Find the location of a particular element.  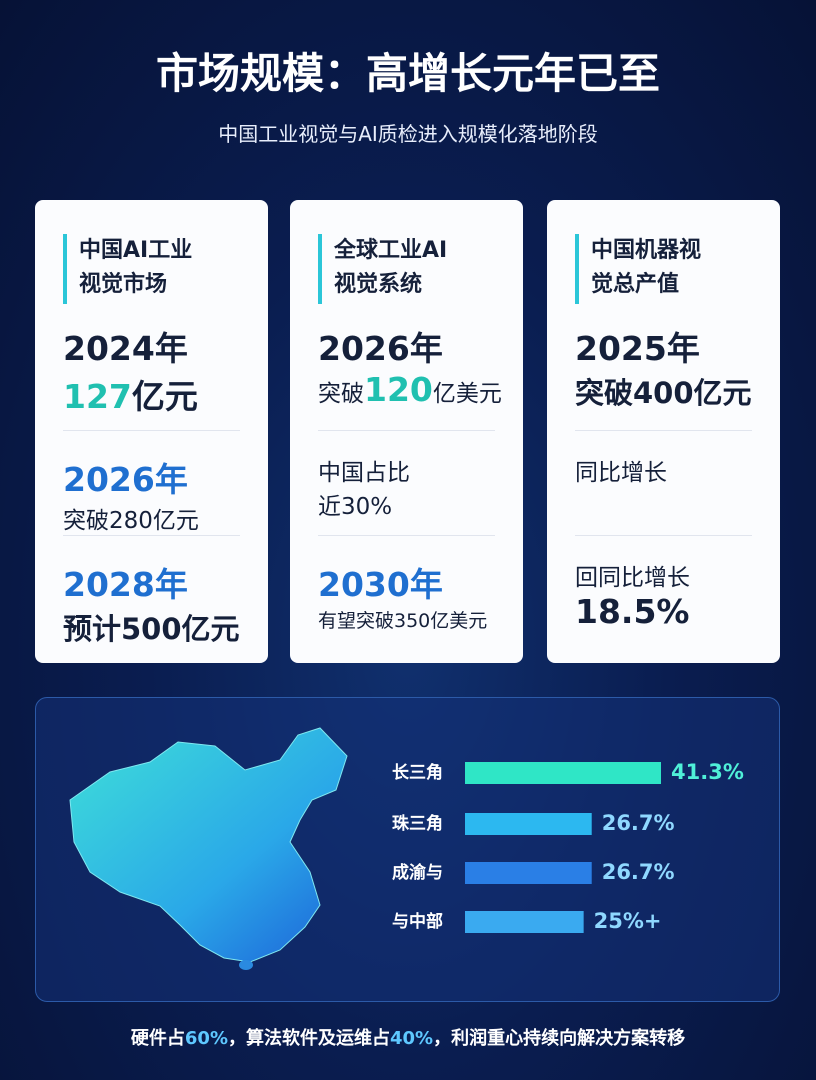

card-line: 有望突破350亿美元 is located at coordinates (406, 619).